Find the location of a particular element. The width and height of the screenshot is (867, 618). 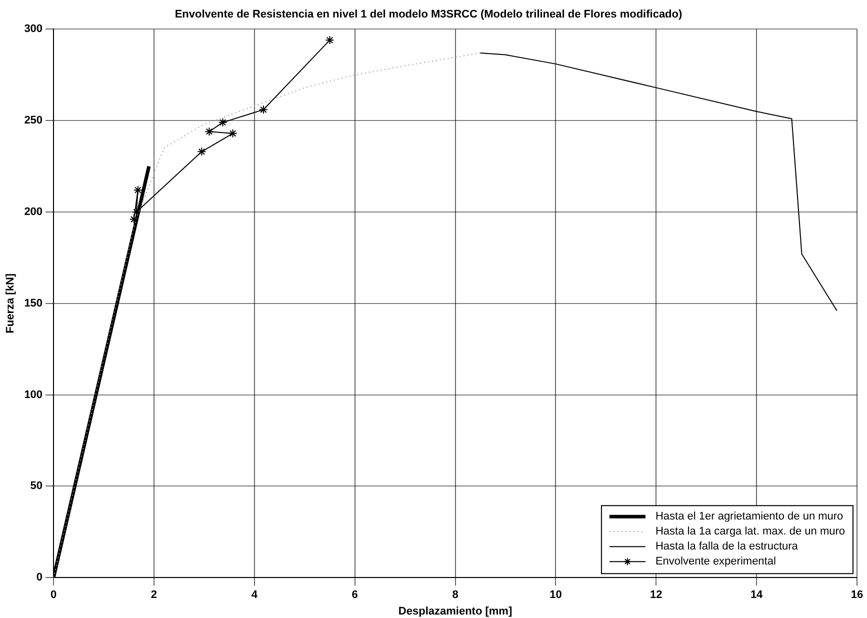

x-tick-label: 0 is located at coordinates (53, 595).